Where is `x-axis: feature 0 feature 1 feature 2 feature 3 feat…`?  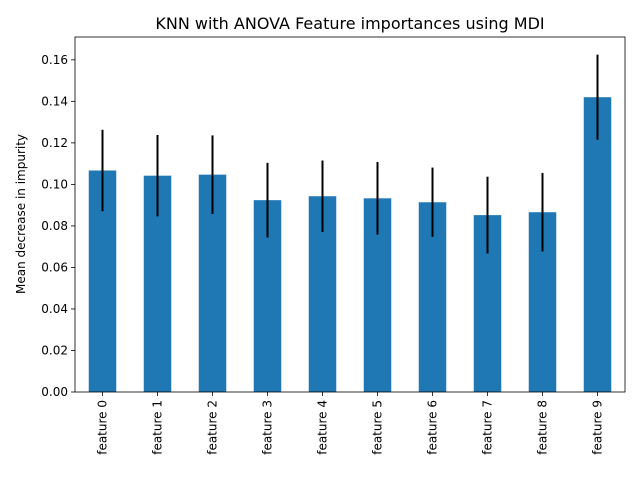 x-axis: feature 0 feature 1 feature 2 feature 3 feat… is located at coordinates (350, 423).